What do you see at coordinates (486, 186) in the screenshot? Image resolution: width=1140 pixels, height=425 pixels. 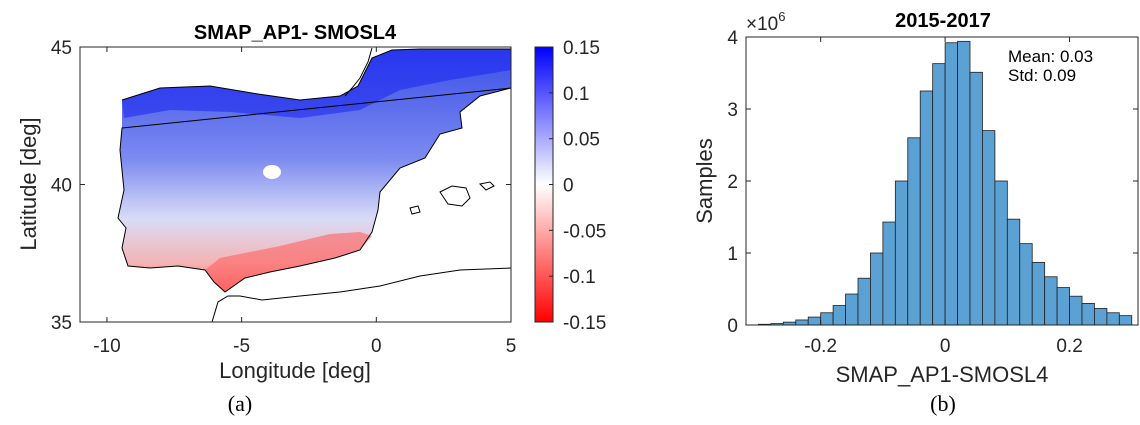 I see `island-menorca` at bounding box center [486, 186].